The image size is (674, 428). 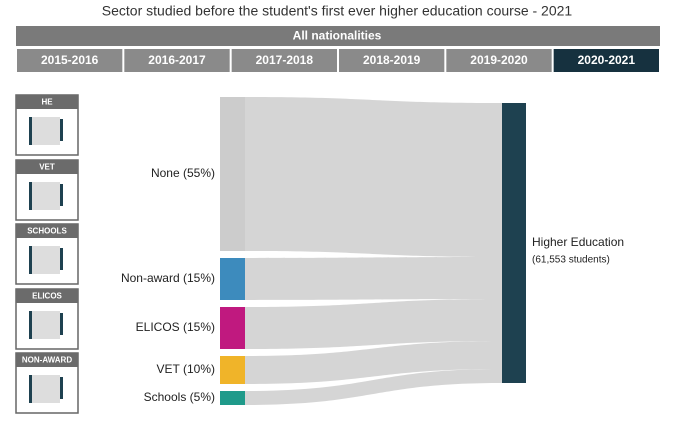 What do you see at coordinates (183, 173) in the screenshot?
I see `source-label: None (55%)` at bounding box center [183, 173].